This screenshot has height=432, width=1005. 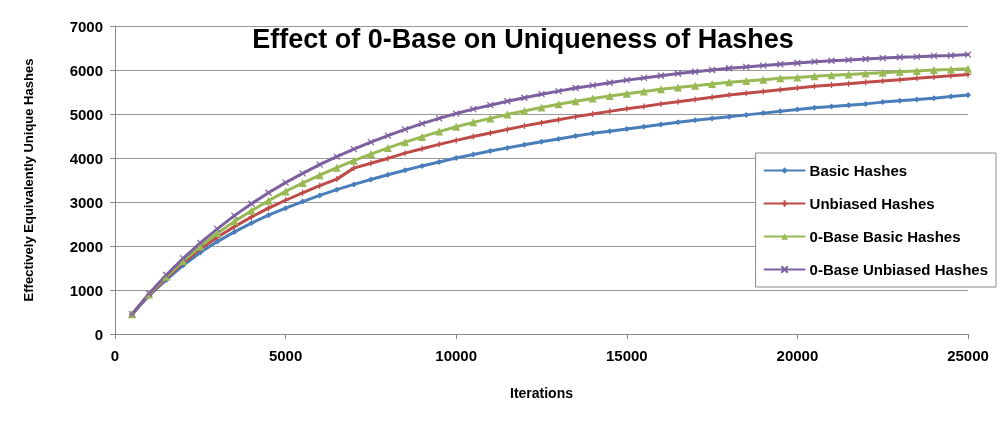 What do you see at coordinates (968, 355) in the screenshot?
I see `x-tick-label: 25000` at bounding box center [968, 355].